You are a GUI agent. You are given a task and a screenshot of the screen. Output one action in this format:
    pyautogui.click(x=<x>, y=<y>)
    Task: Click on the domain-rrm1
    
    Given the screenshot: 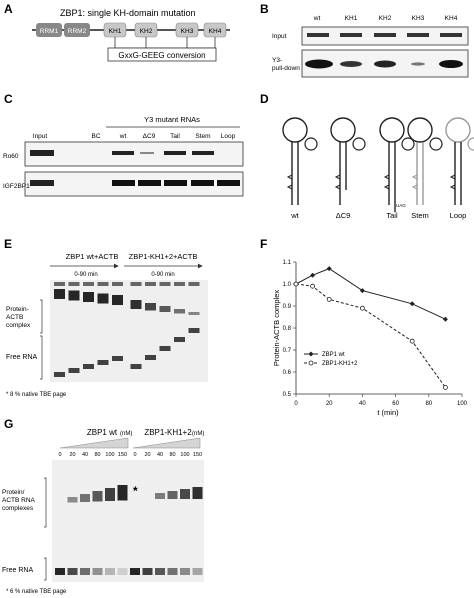 What is the action you would take?
    pyautogui.click(x=49, y=30)
    